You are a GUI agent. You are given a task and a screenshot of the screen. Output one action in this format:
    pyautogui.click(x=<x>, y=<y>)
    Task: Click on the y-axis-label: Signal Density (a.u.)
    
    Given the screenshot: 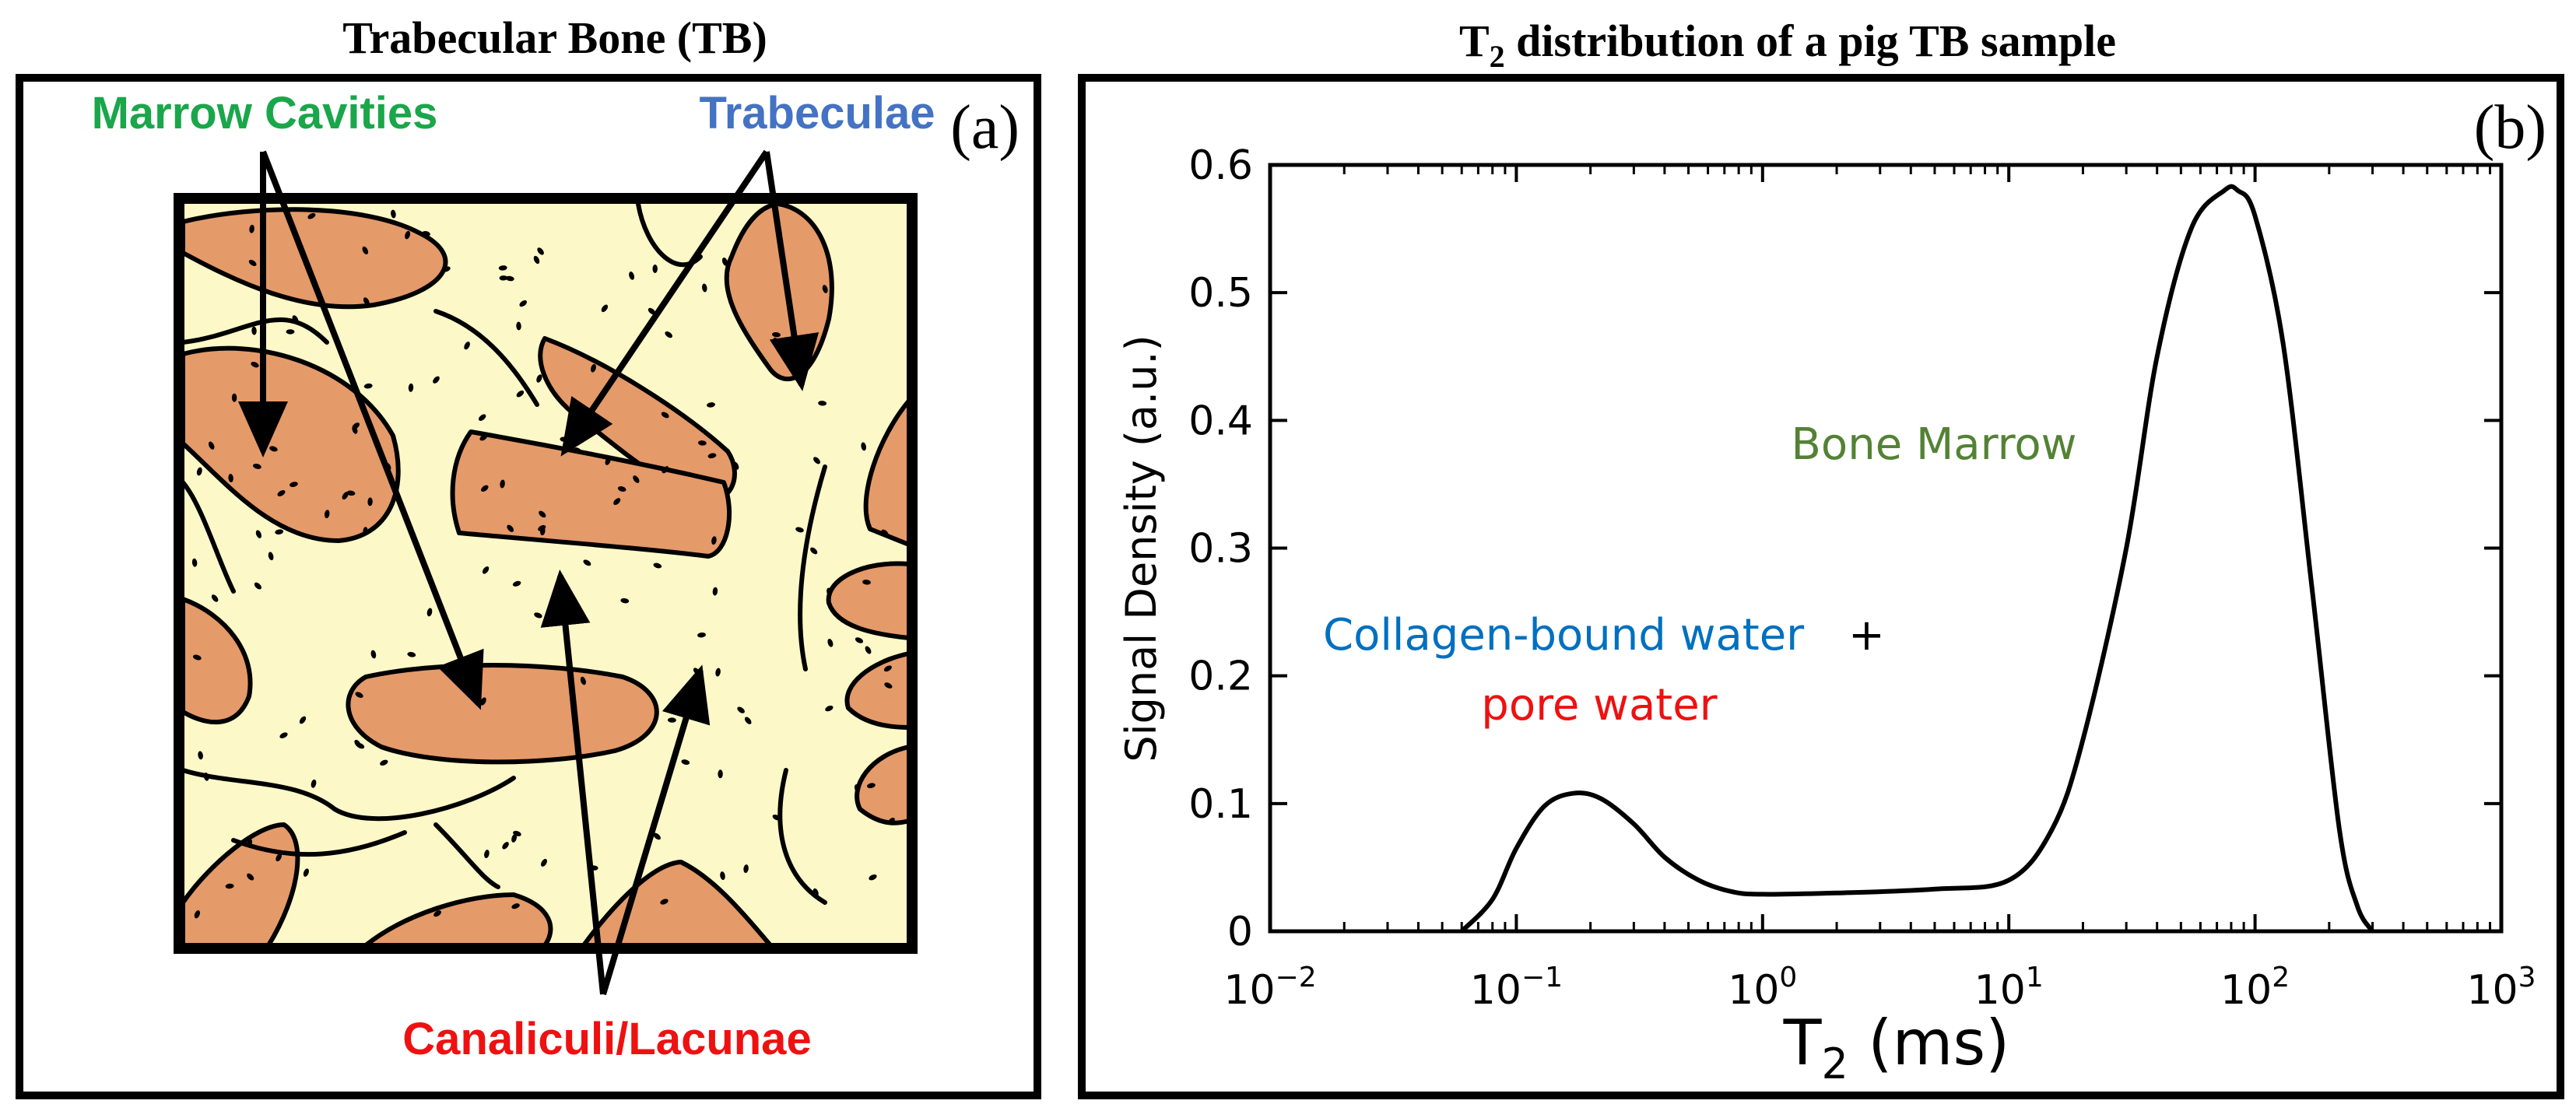 What is the action you would take?
    pyautogui.click(x=1142, y=548)
    